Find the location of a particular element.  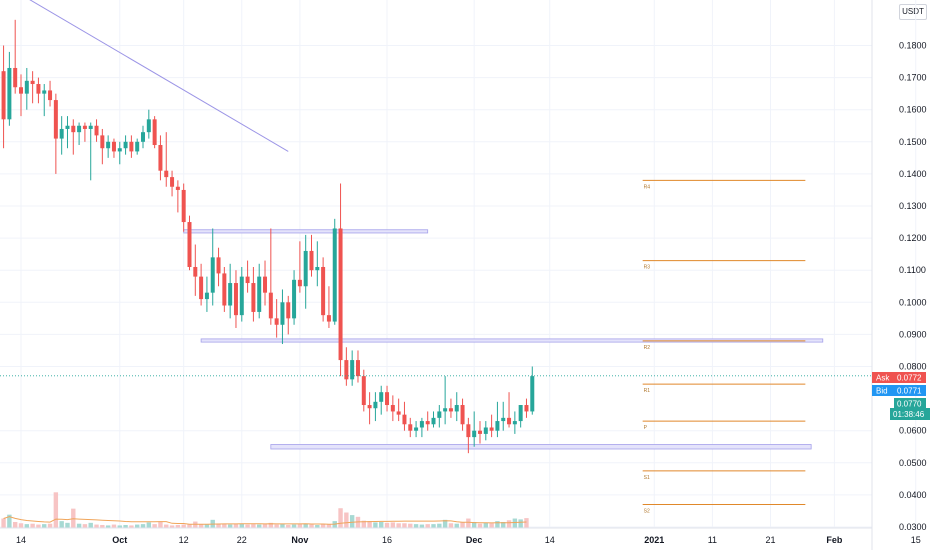

x-tick-label: 15 is located at coordinates (916, 540).